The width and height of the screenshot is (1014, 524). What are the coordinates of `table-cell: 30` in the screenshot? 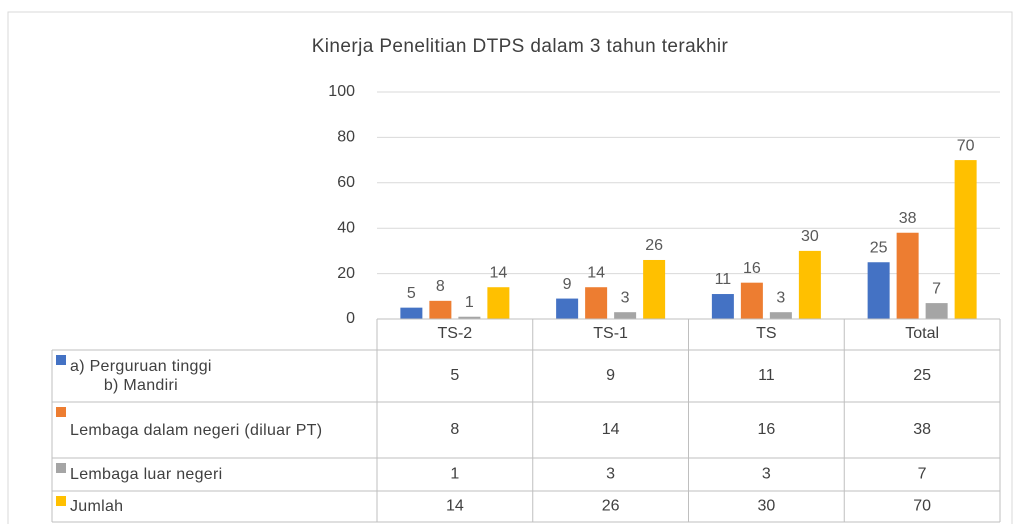 It's located at (766, 506).